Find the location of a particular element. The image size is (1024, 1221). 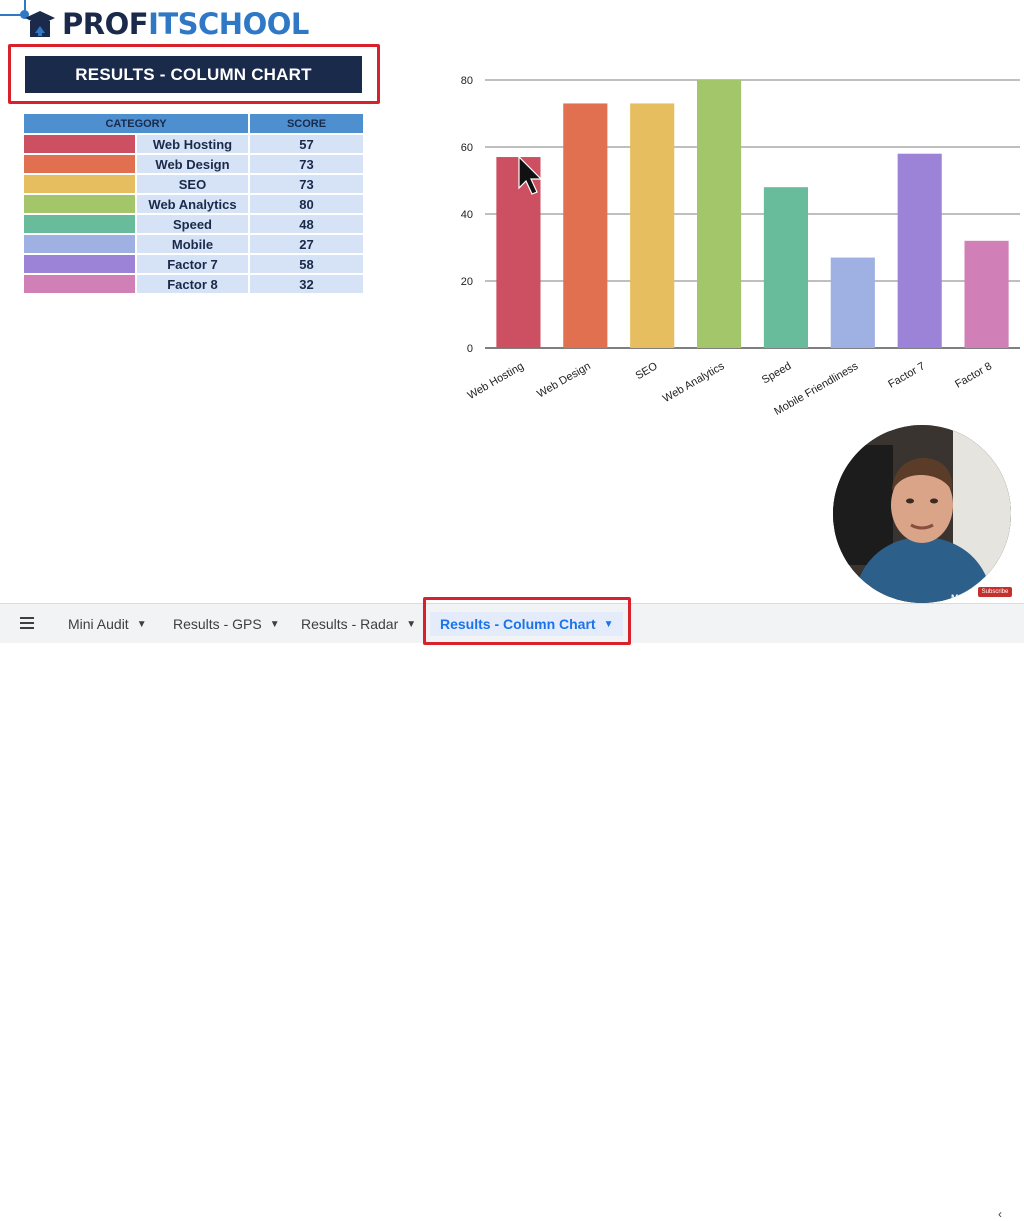

page-title: RESULTS - COLUMN CHART is located at coordinates (193, 74).